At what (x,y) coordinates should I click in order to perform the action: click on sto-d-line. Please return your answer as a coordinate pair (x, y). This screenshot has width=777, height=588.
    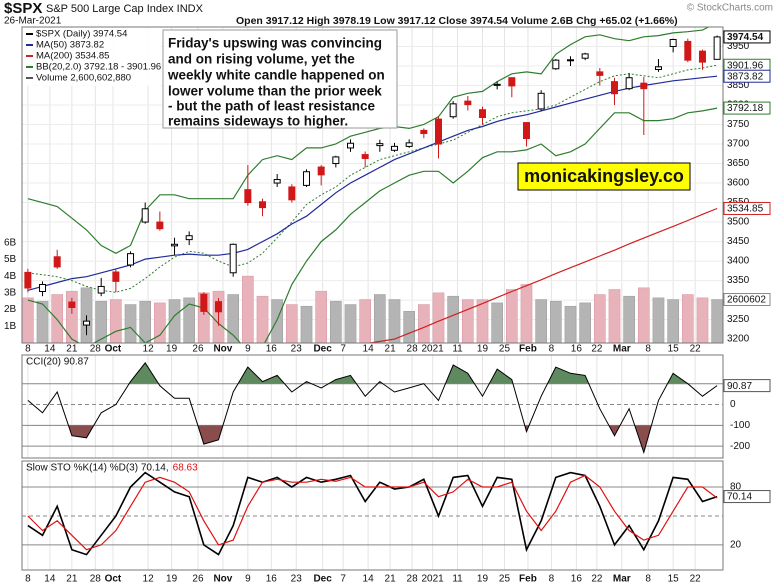
    Looking at the image, I should click on (372, 512).